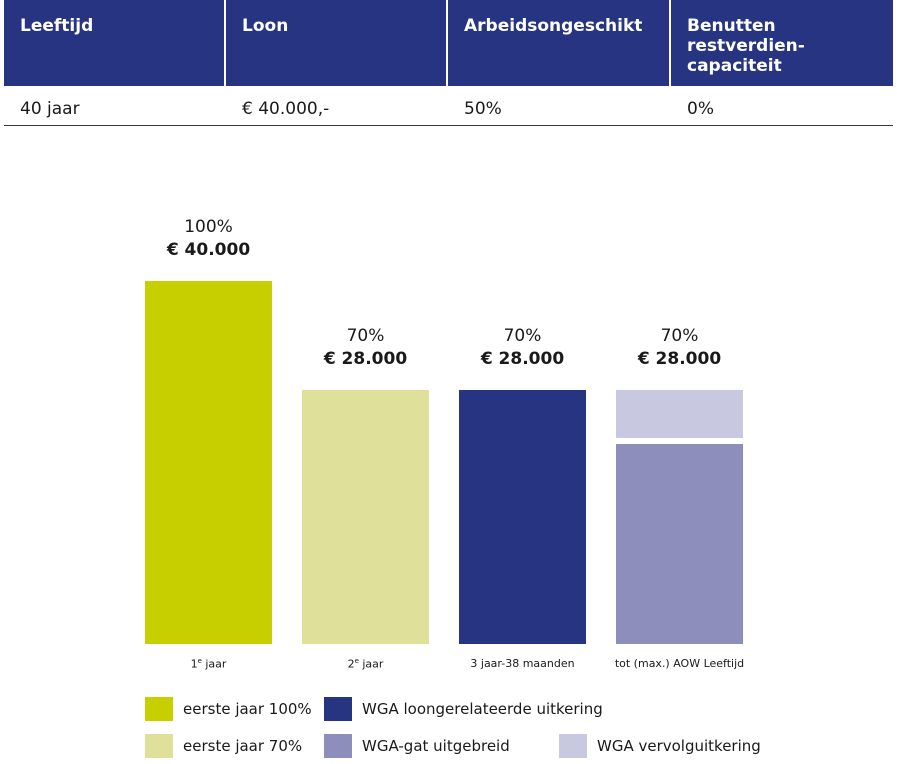 This screenshot has width=897, height=764. Describe the element at coordinates (286, 109) in the screenshot. I see `cell-loon: € 40.000,-` at that location.